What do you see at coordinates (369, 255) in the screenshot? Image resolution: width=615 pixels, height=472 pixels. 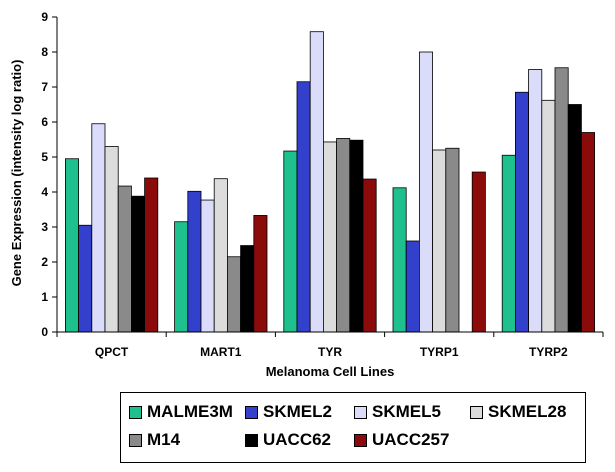 I see `bar-uacc257-tyr` at bounding box center [369, 255].